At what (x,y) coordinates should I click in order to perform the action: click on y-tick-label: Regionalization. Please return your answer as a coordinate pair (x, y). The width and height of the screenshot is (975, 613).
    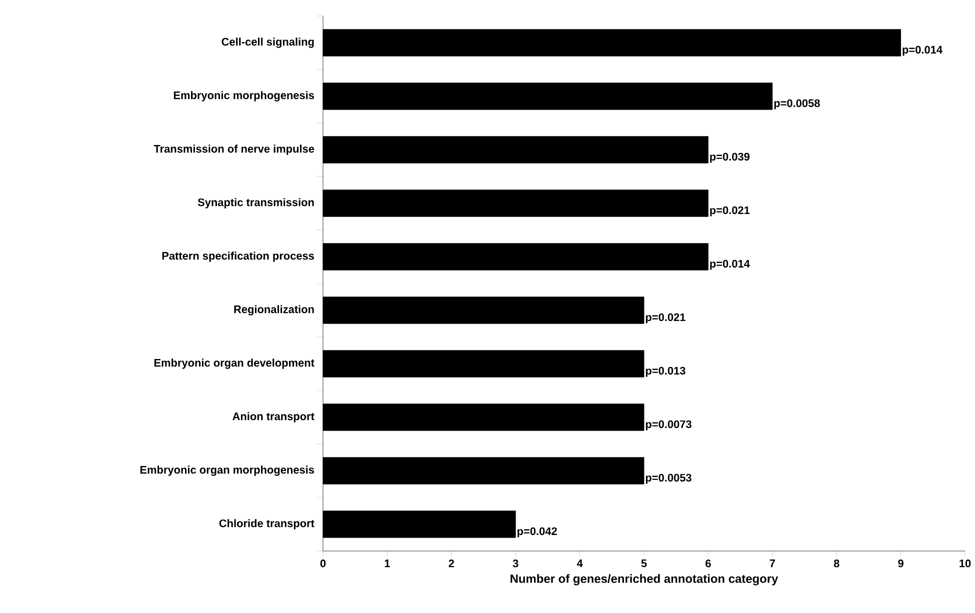
    Looking at the image, I should click on (274, 310).